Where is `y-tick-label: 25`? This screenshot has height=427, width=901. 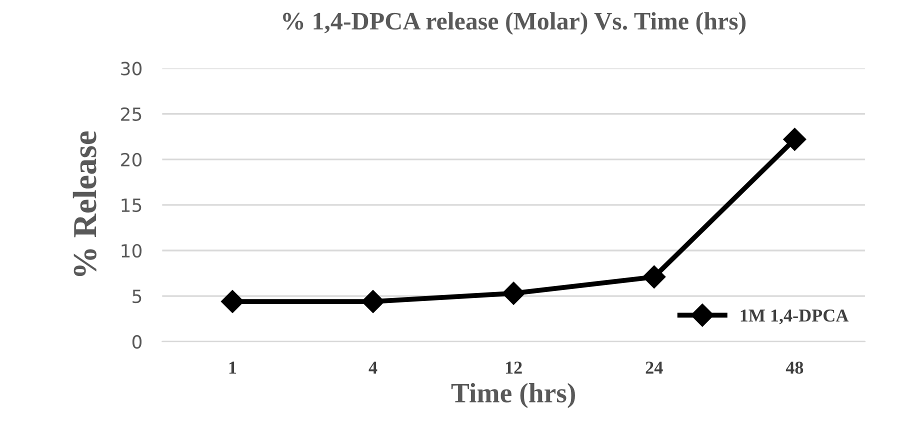 y-tick-label: 25 is located at coordinates (131, 114).